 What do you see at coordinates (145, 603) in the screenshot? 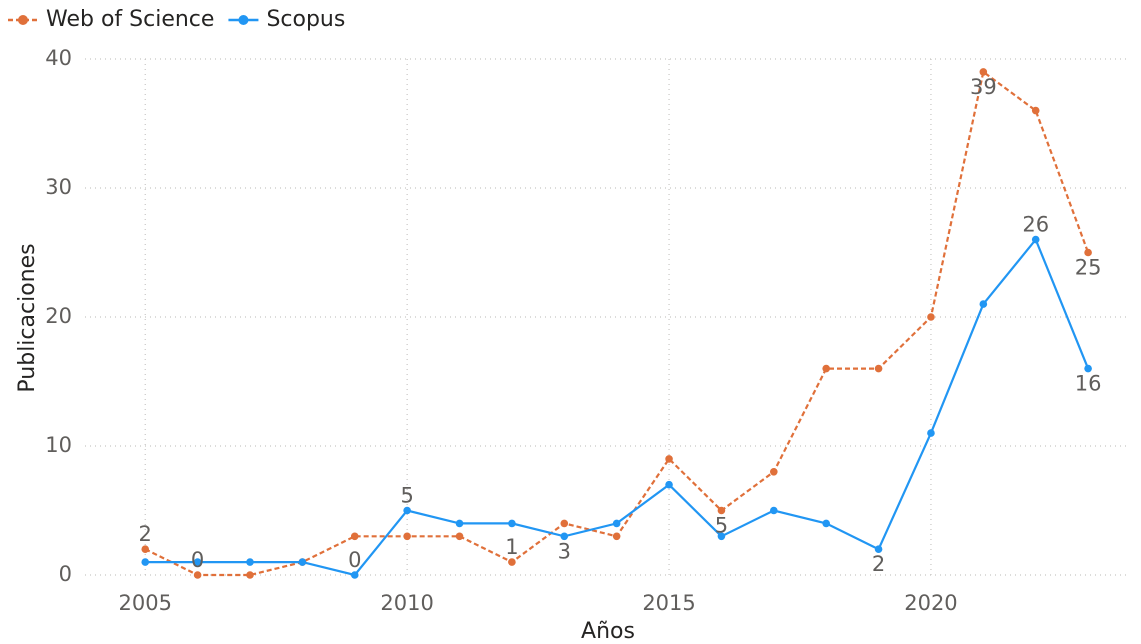
I see `x-tick-label: 2005` at bounding box center [145, 603].